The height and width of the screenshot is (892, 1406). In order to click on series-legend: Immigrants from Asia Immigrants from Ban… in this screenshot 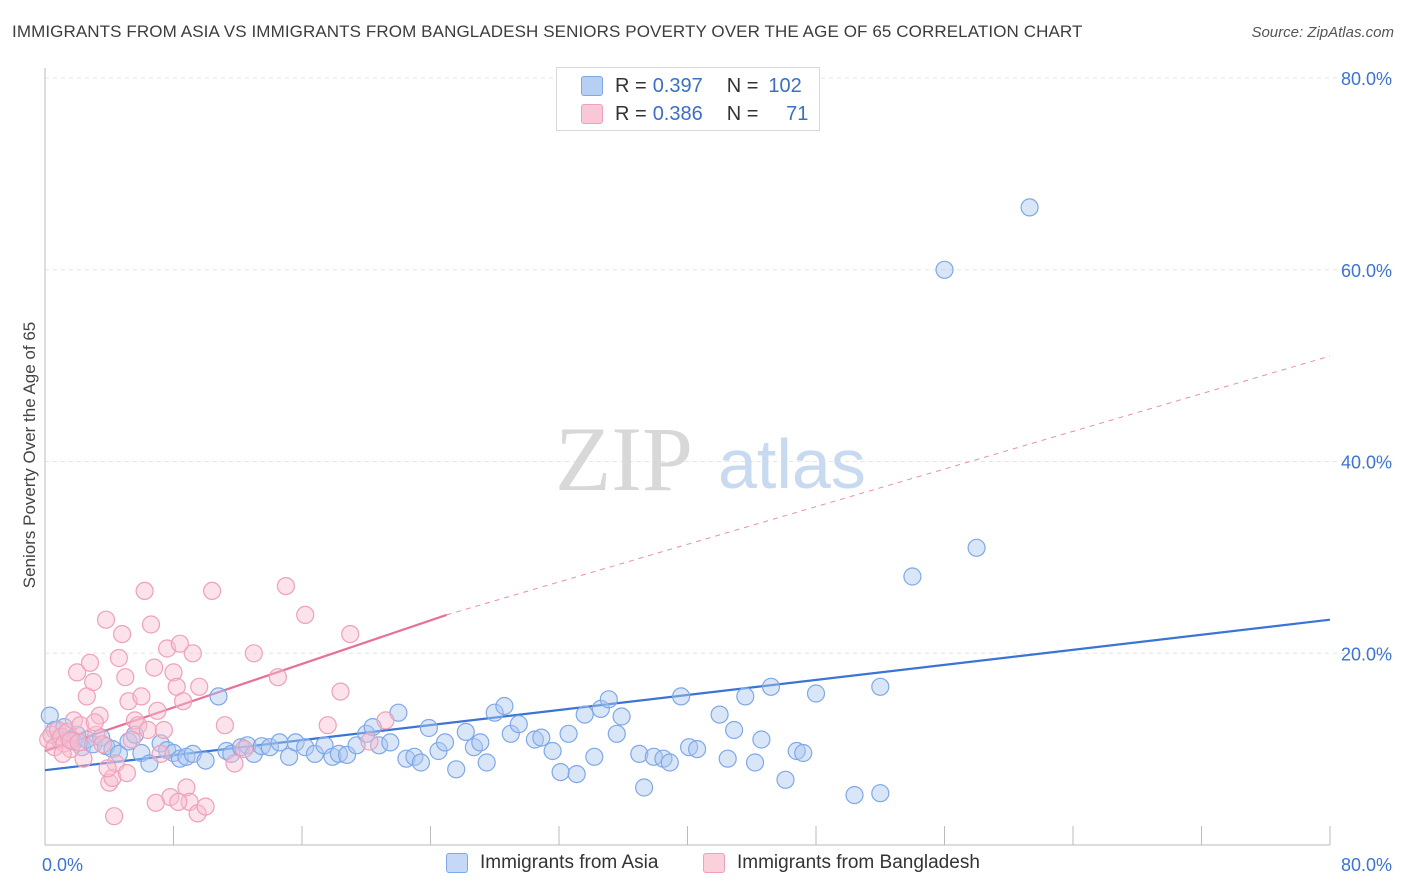, I will do `click(703, 865)`.